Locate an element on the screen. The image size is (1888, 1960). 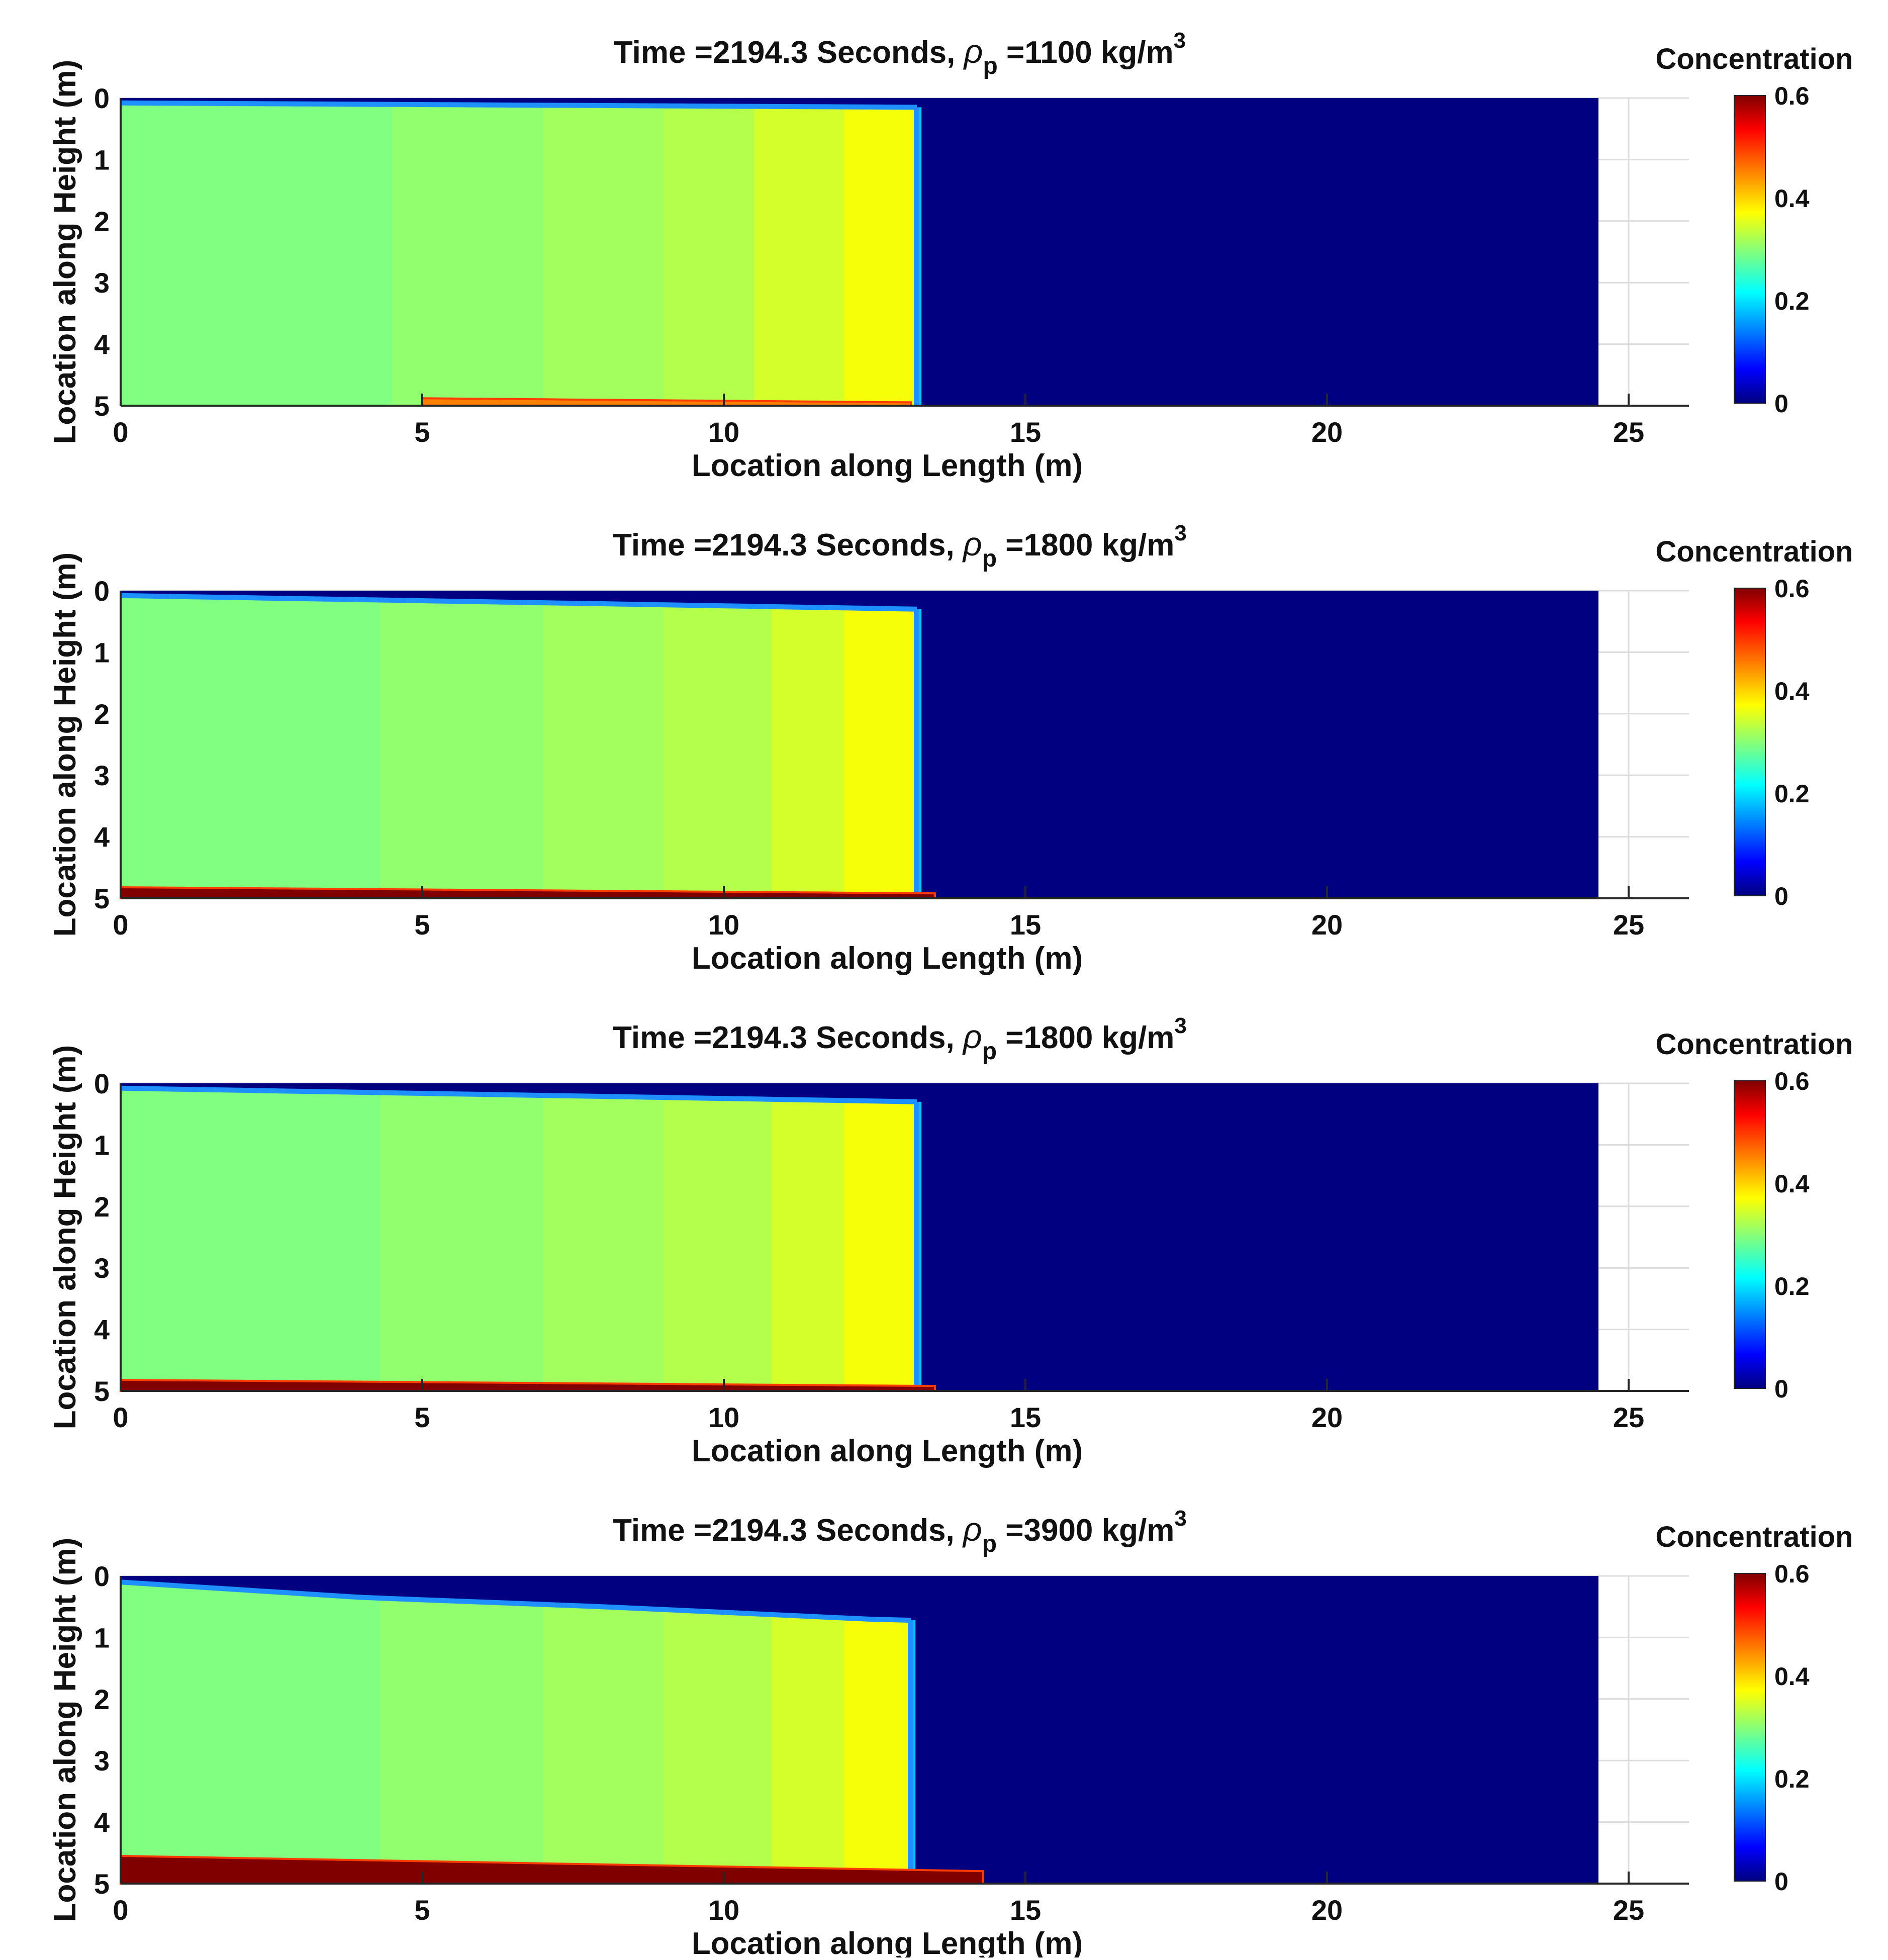
panel-title: Time =2194.3 Seconds, ρp =3900 kg/m3 is located at coordinates (900, 1531).